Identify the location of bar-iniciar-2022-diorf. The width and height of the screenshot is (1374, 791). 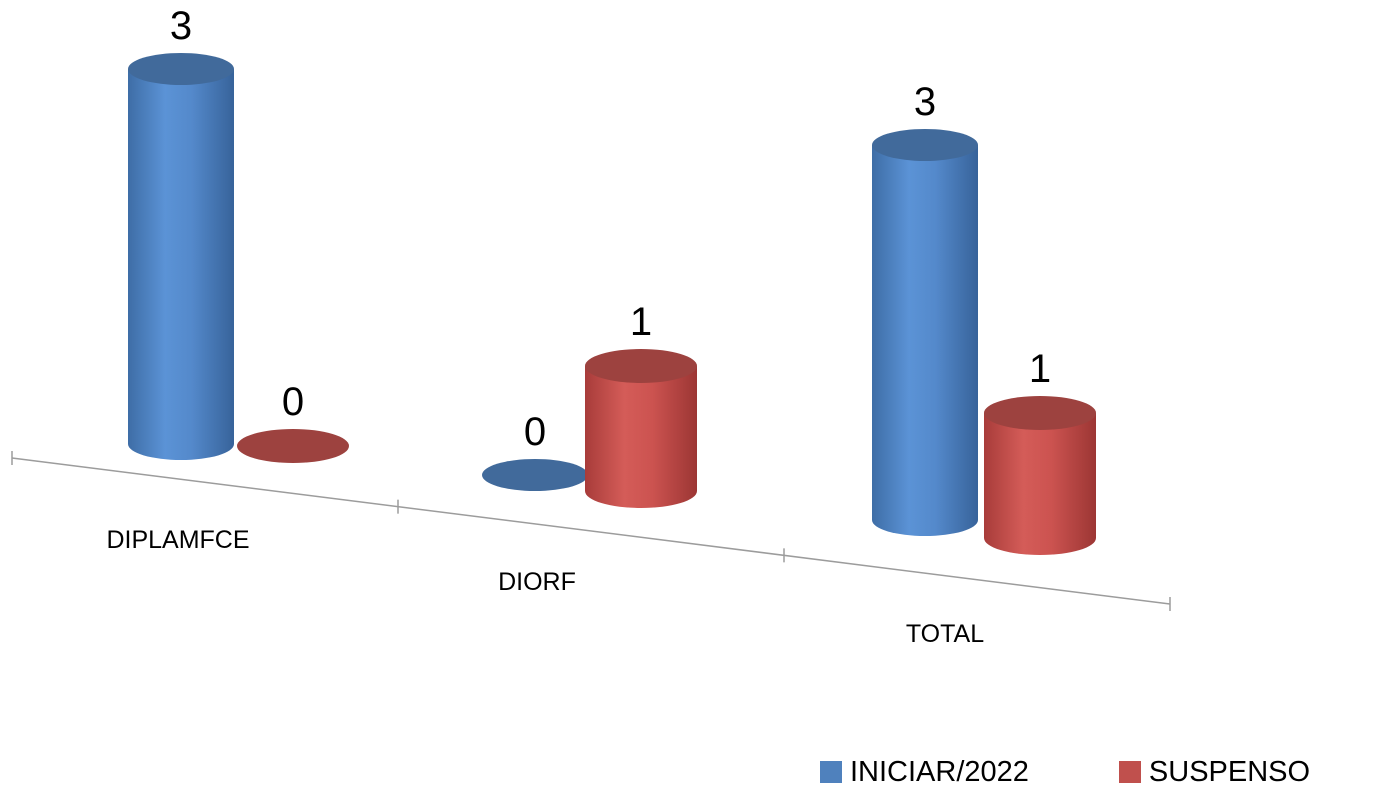
(535, 475).